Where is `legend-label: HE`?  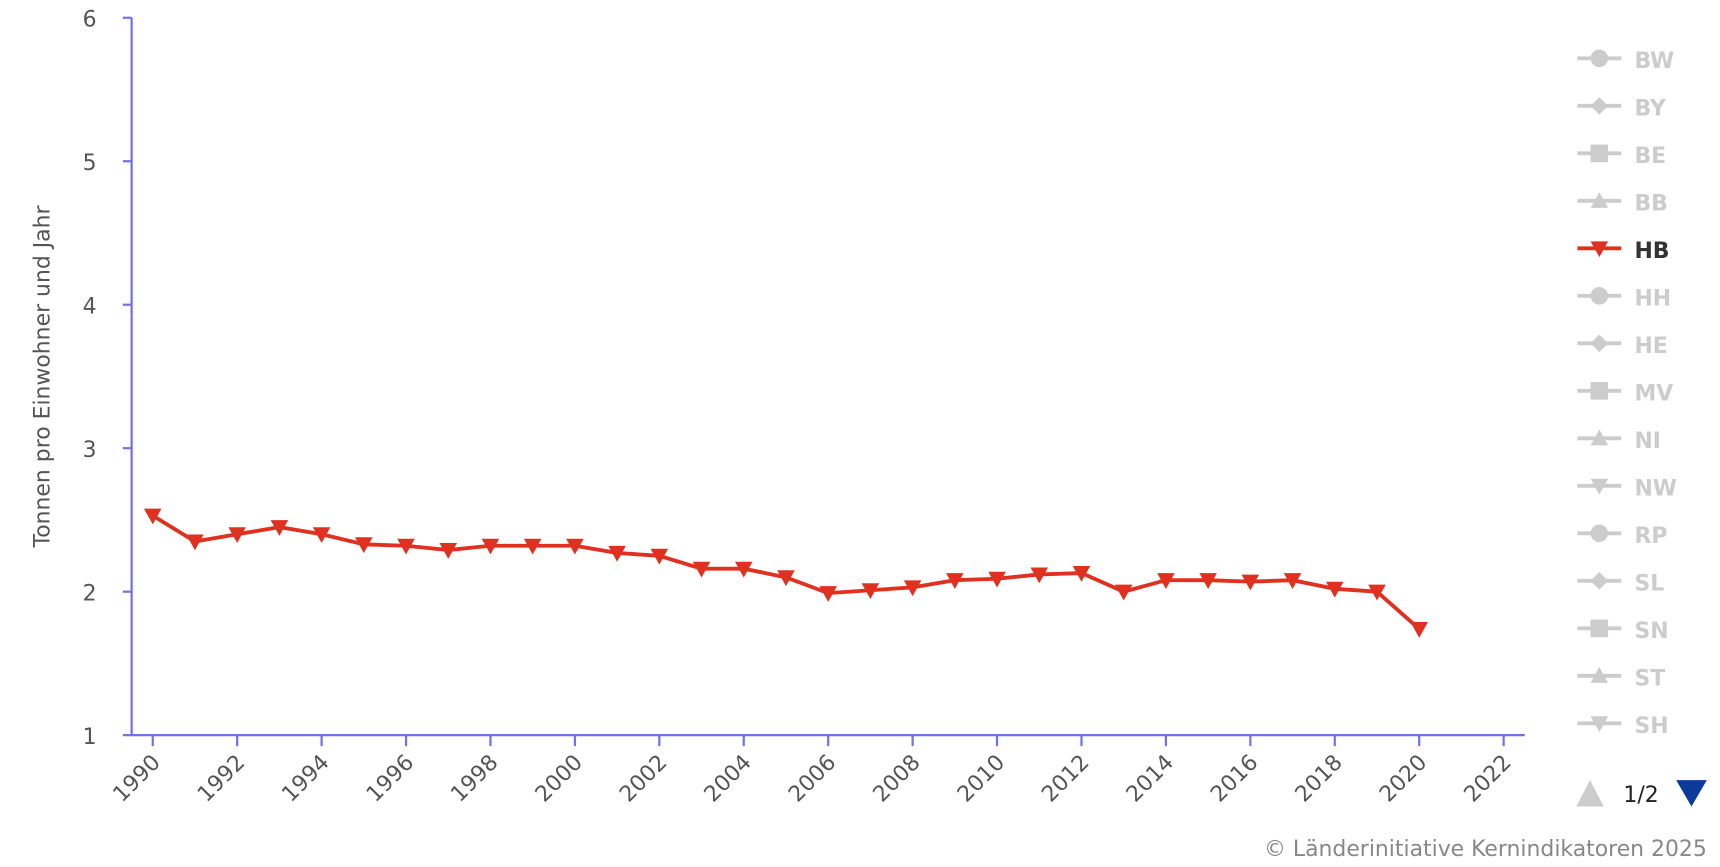
legend-label: HE is located at coordinates (1650, 346).